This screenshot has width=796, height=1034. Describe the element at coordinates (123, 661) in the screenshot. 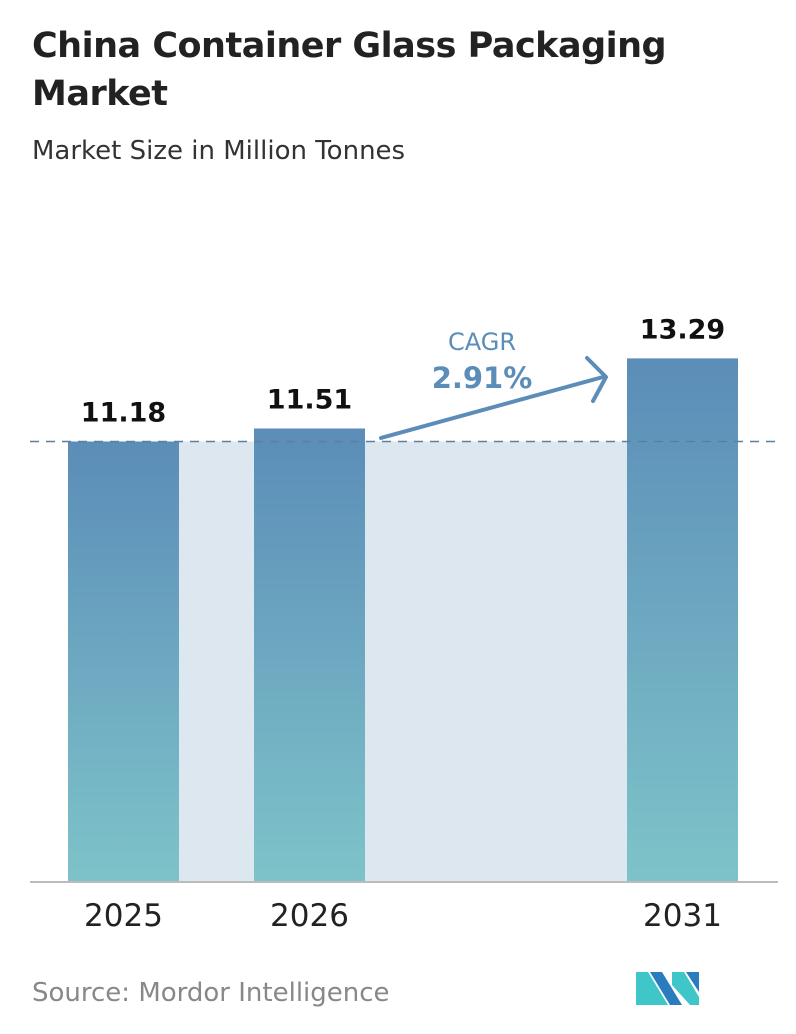

I see `bar-2025` at that location.